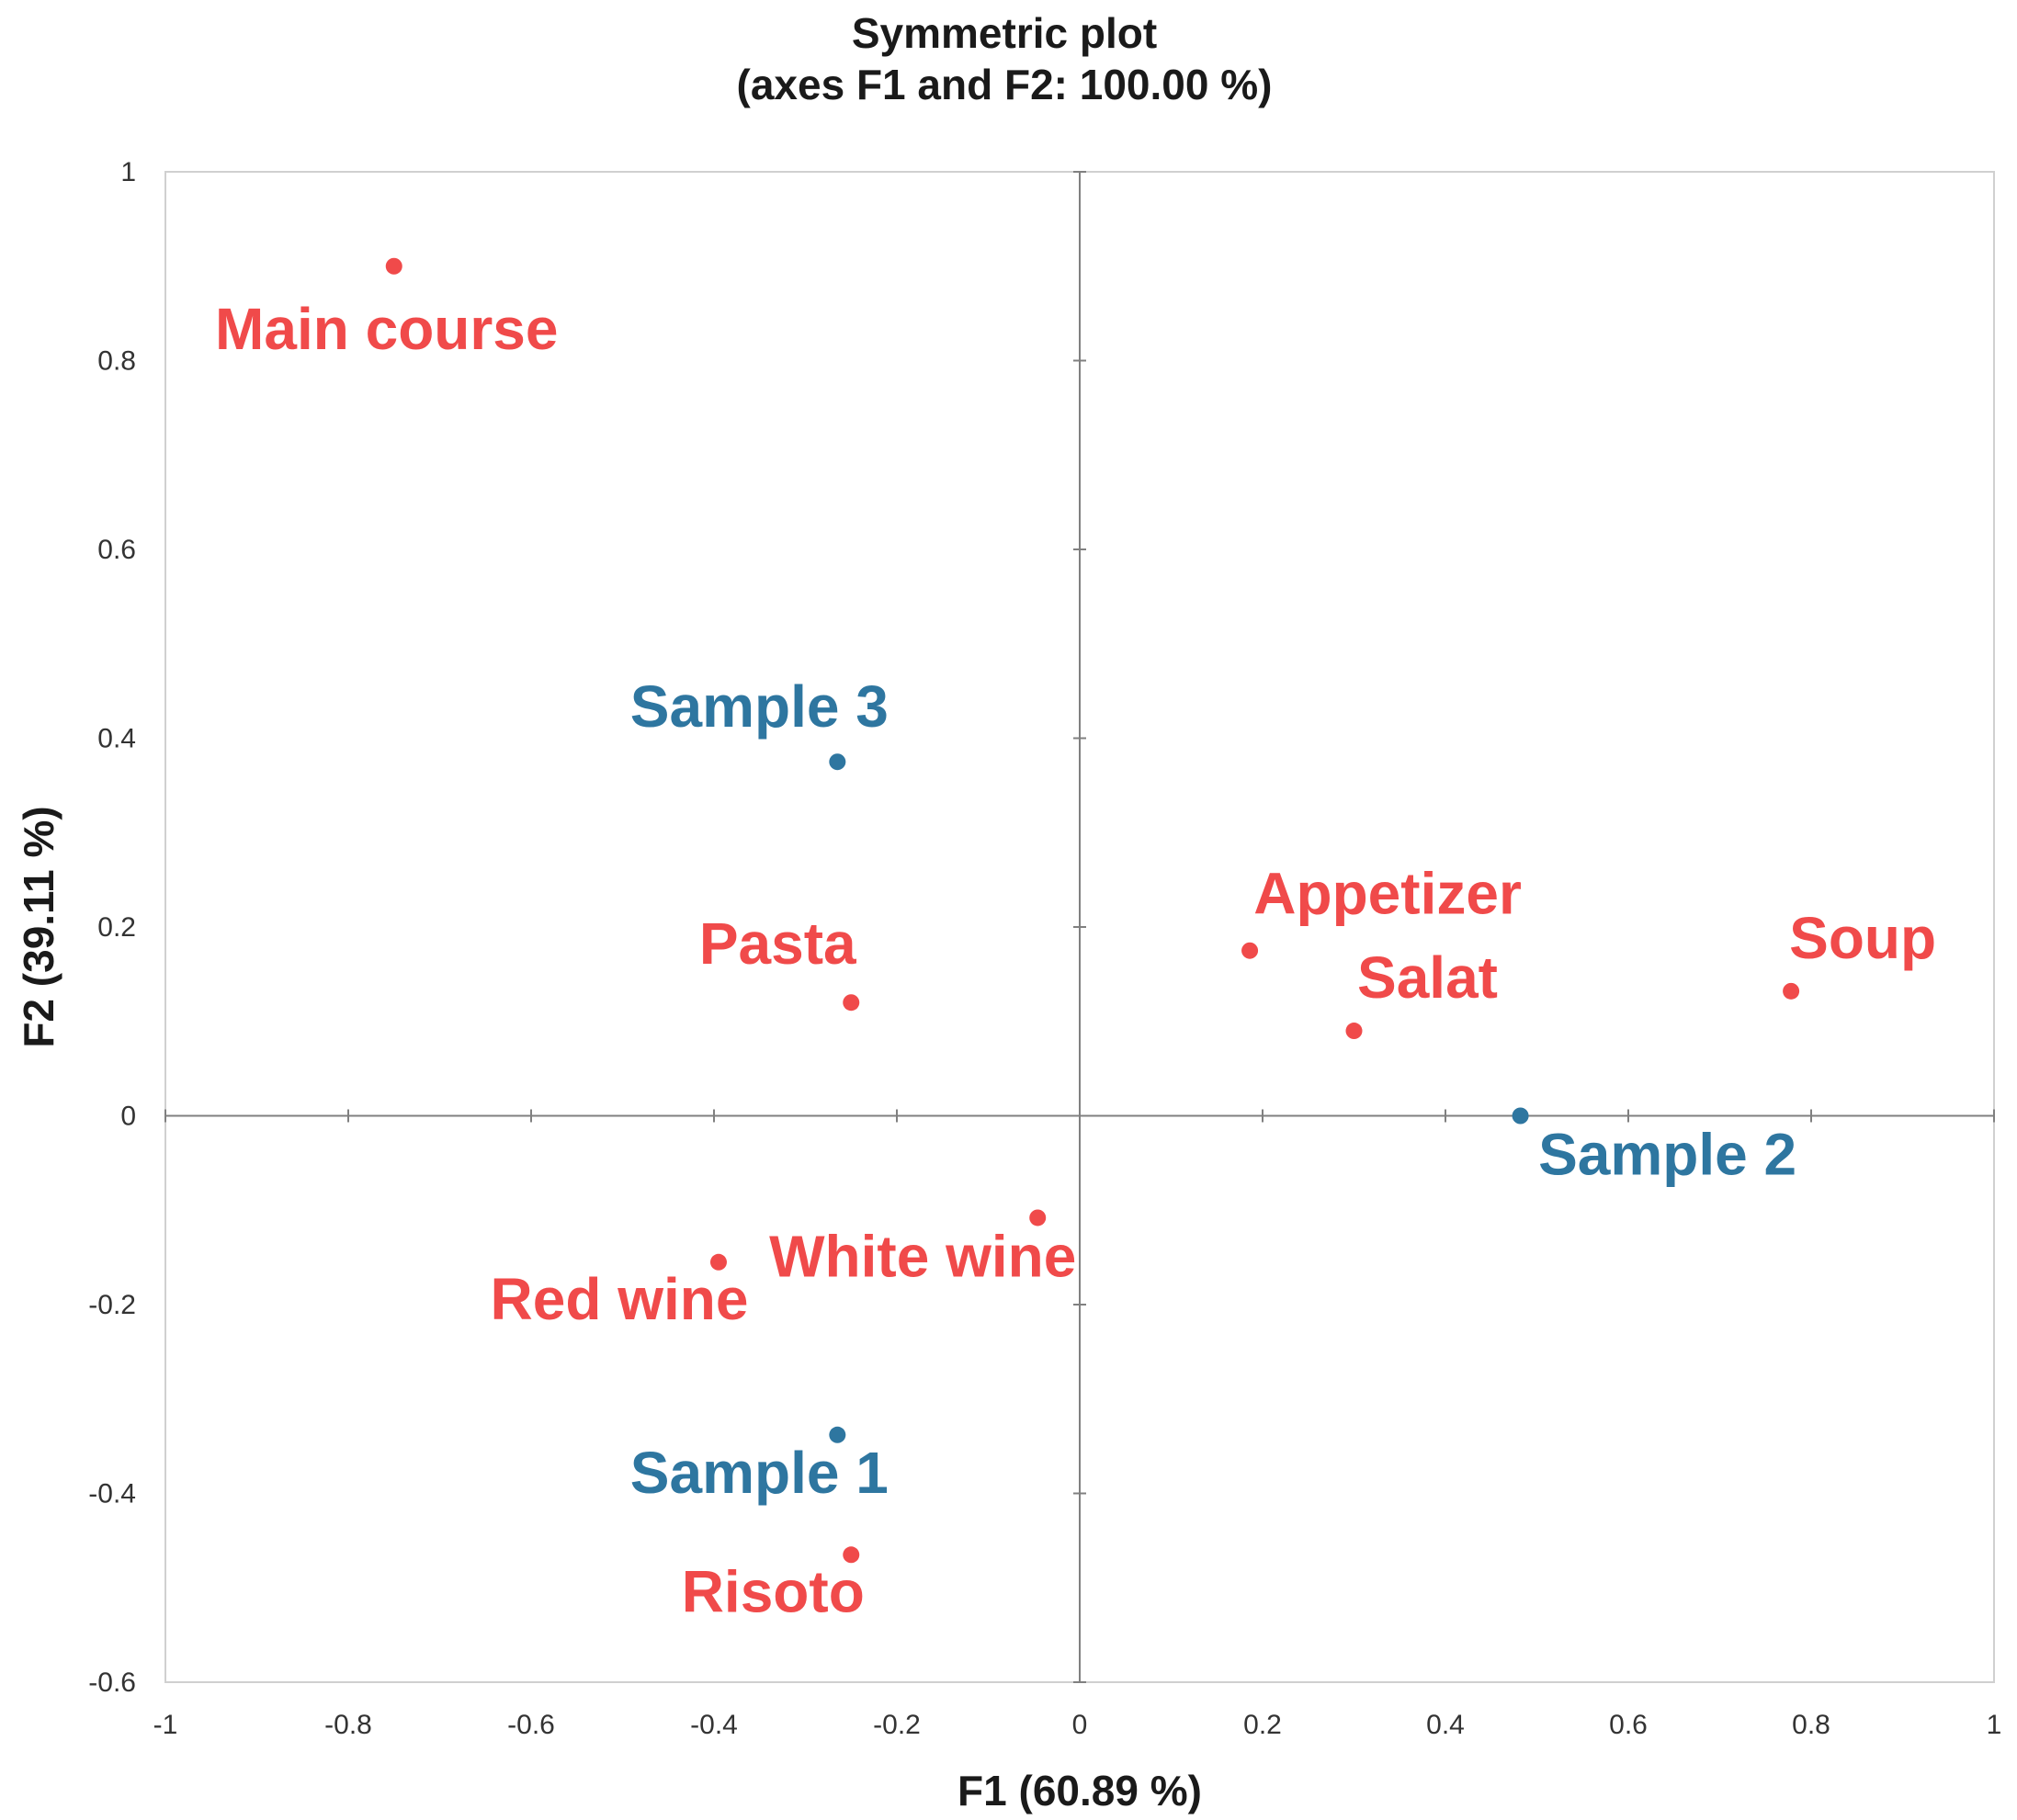 This screenshot has width=2017, height=1820. I want to click on x-axis-title: F1 (60.89 %), so click(1080, 1790).